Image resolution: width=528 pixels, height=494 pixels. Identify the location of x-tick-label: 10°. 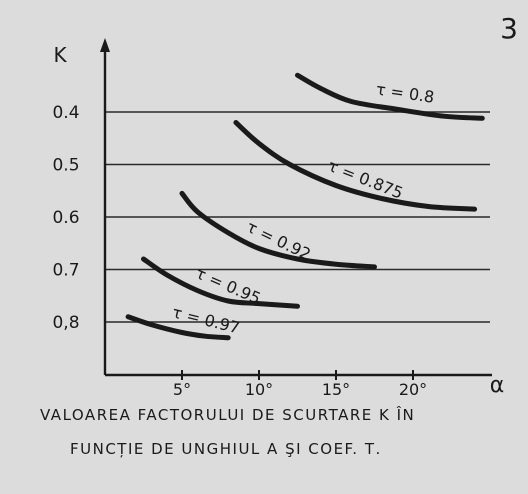
(259, 389).